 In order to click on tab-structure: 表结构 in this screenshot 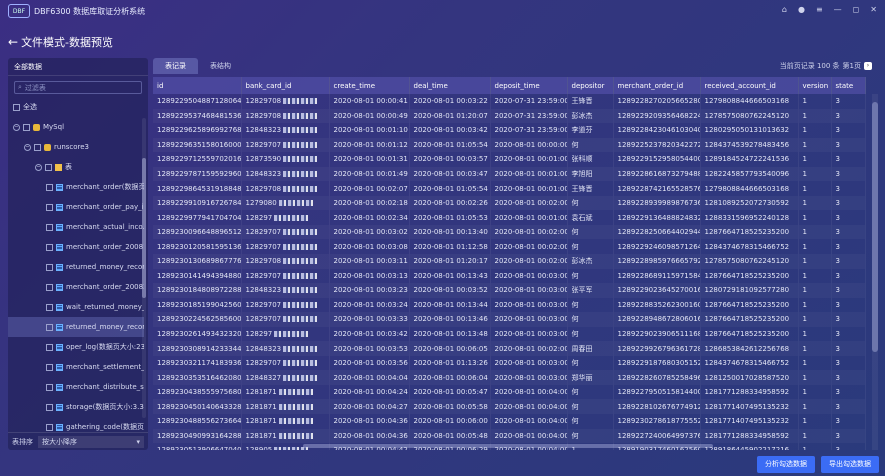, I will do `click(220, 66)`.